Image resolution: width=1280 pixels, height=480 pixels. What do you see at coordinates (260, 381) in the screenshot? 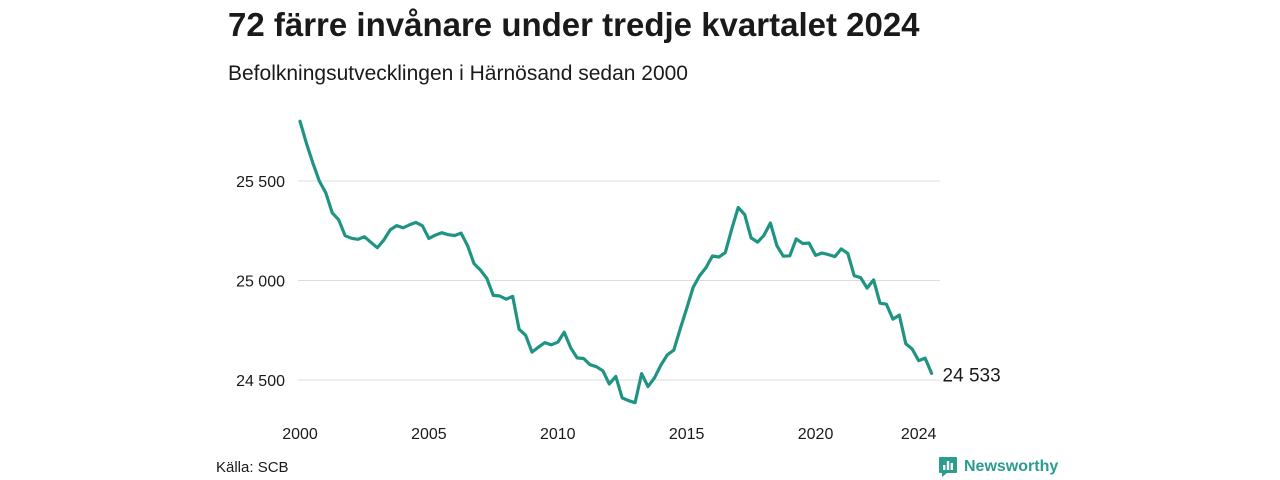
I see `y-tick-label: 24 500` at bounding box center [260, 381].